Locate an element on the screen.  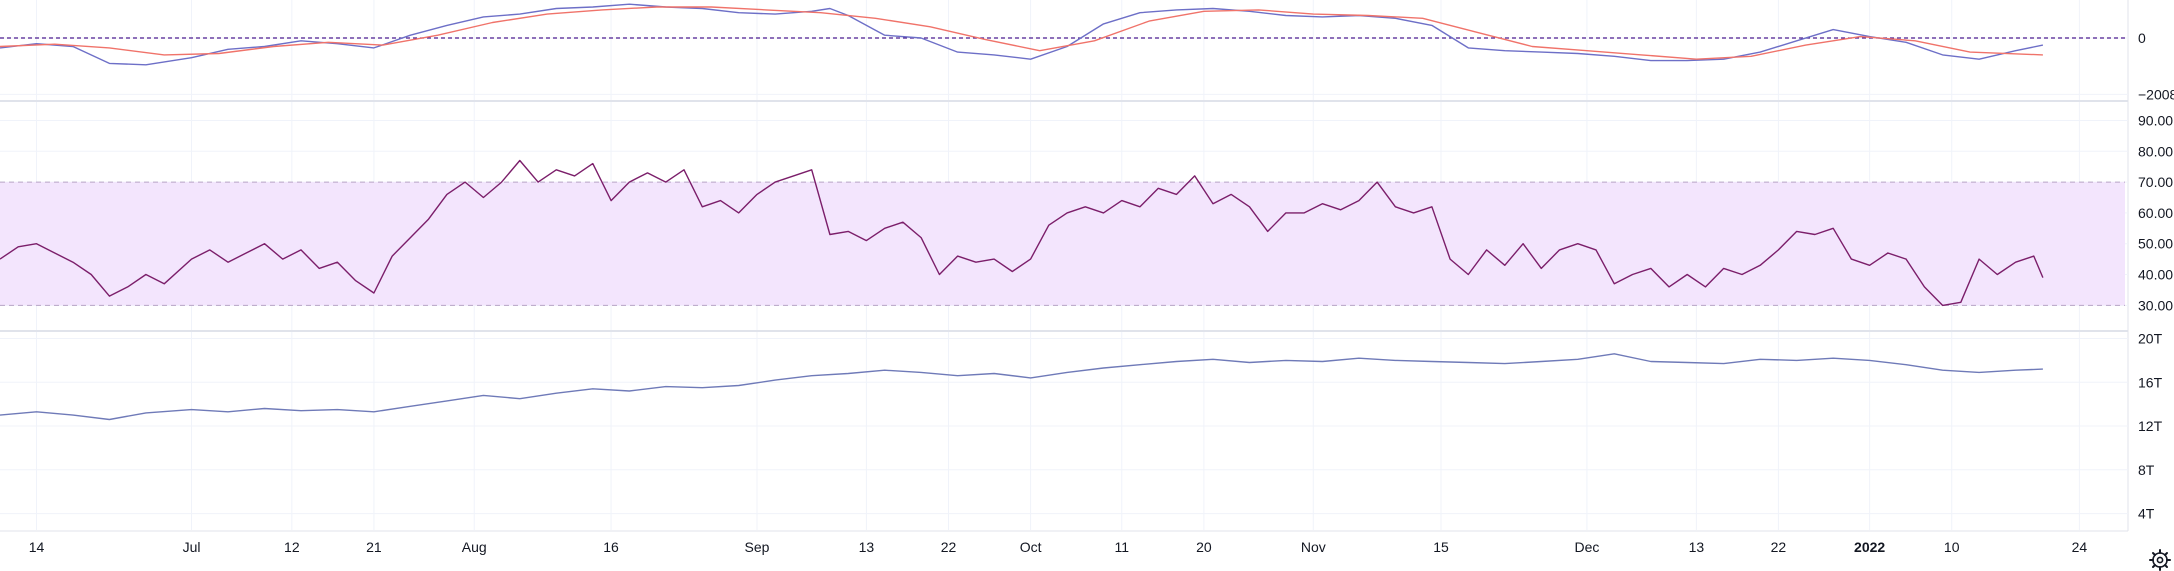
rsi-y-tick-label: 60.00 is located at coordinates (2155, 213).